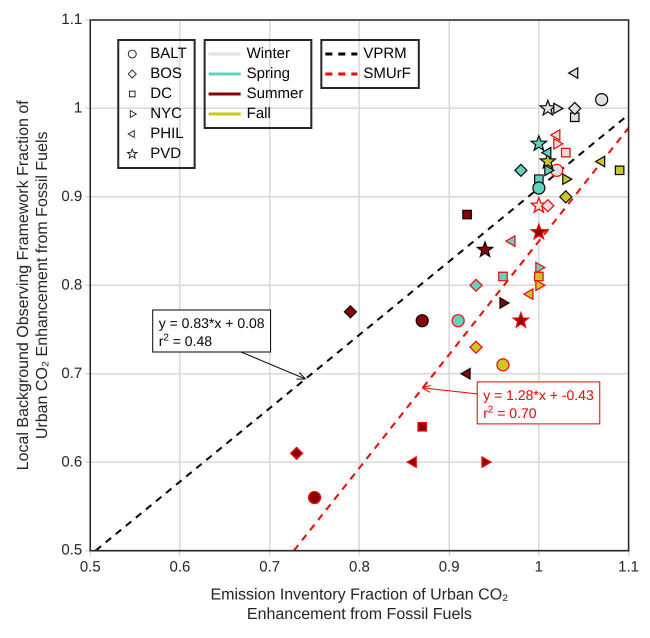 The width and height of the screenshot is (650, 638). Describe the element at coordinates (539, 567) in the screenshot. I see `x-tick-label: 1` at that location.